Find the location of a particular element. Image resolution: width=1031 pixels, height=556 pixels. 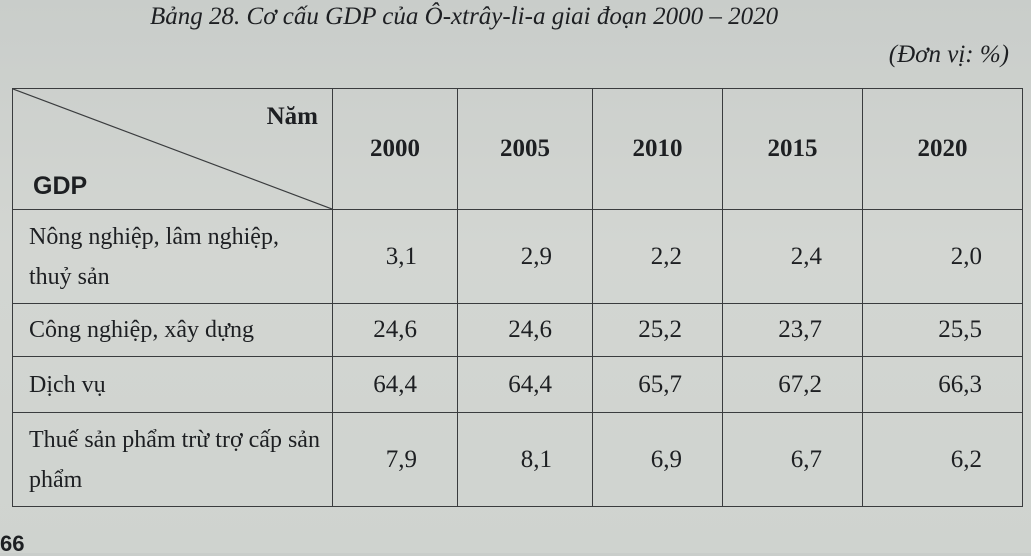

unit-label: (Đơn vị: %) is located at coordinates (948, 54).